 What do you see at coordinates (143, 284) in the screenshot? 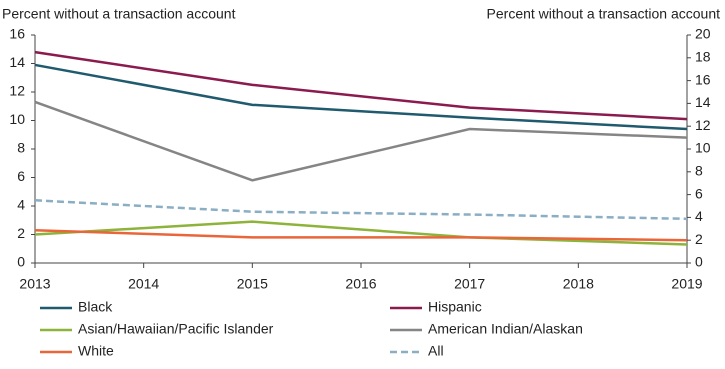
I see `x-tick-label: 2014` at bounding box center [143, 284].